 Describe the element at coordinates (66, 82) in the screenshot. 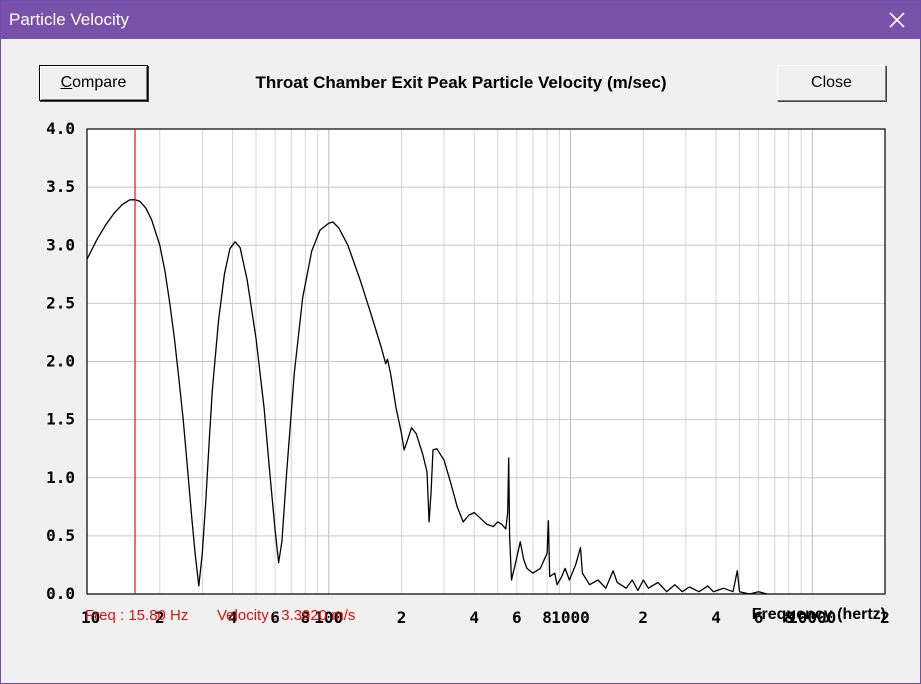

I see `compare-accelerator: C` at that location.